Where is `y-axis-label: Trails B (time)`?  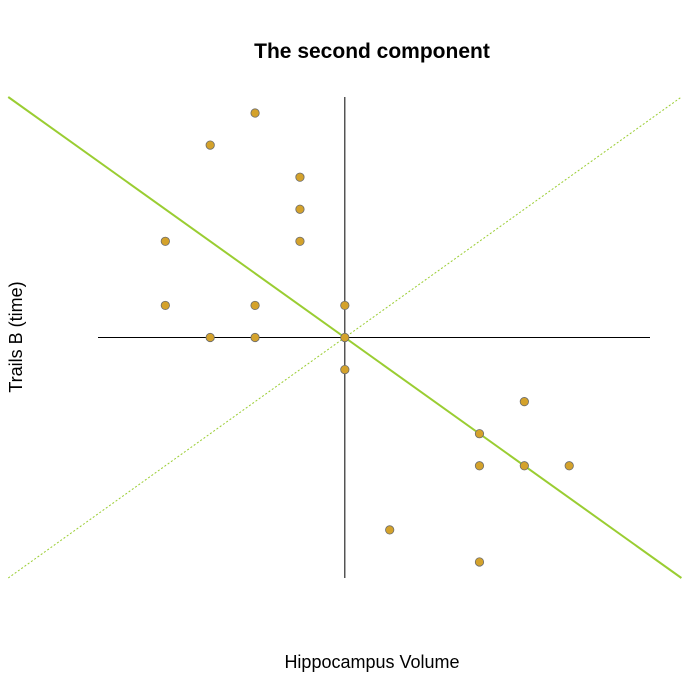 y-axis-label: Trails B (time) is located at coordinates (16, 336).